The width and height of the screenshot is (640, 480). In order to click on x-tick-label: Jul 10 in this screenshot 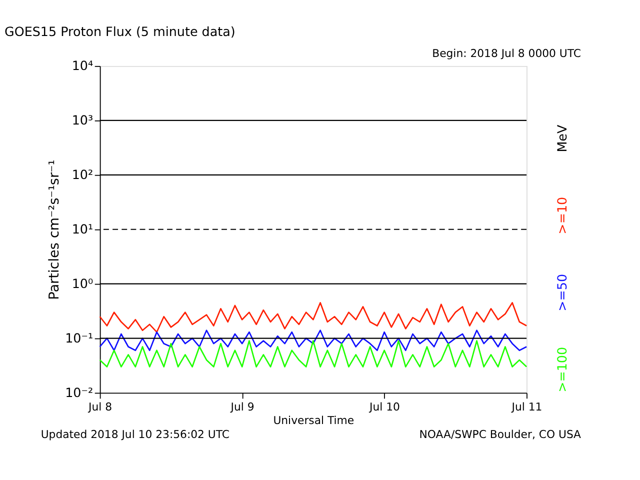, I will do `click(384, 407)`.